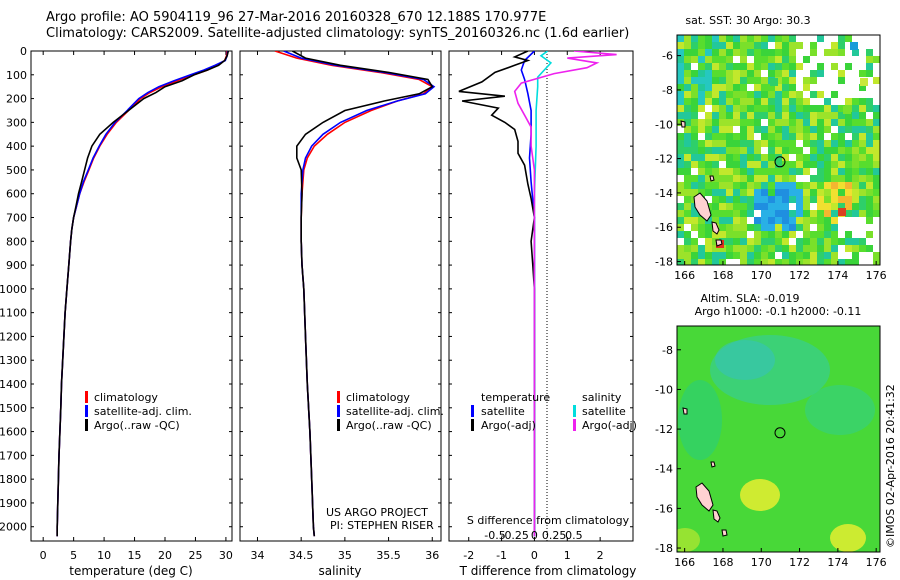  I want to click on lat-tick-label: -10, so click(664, 124).